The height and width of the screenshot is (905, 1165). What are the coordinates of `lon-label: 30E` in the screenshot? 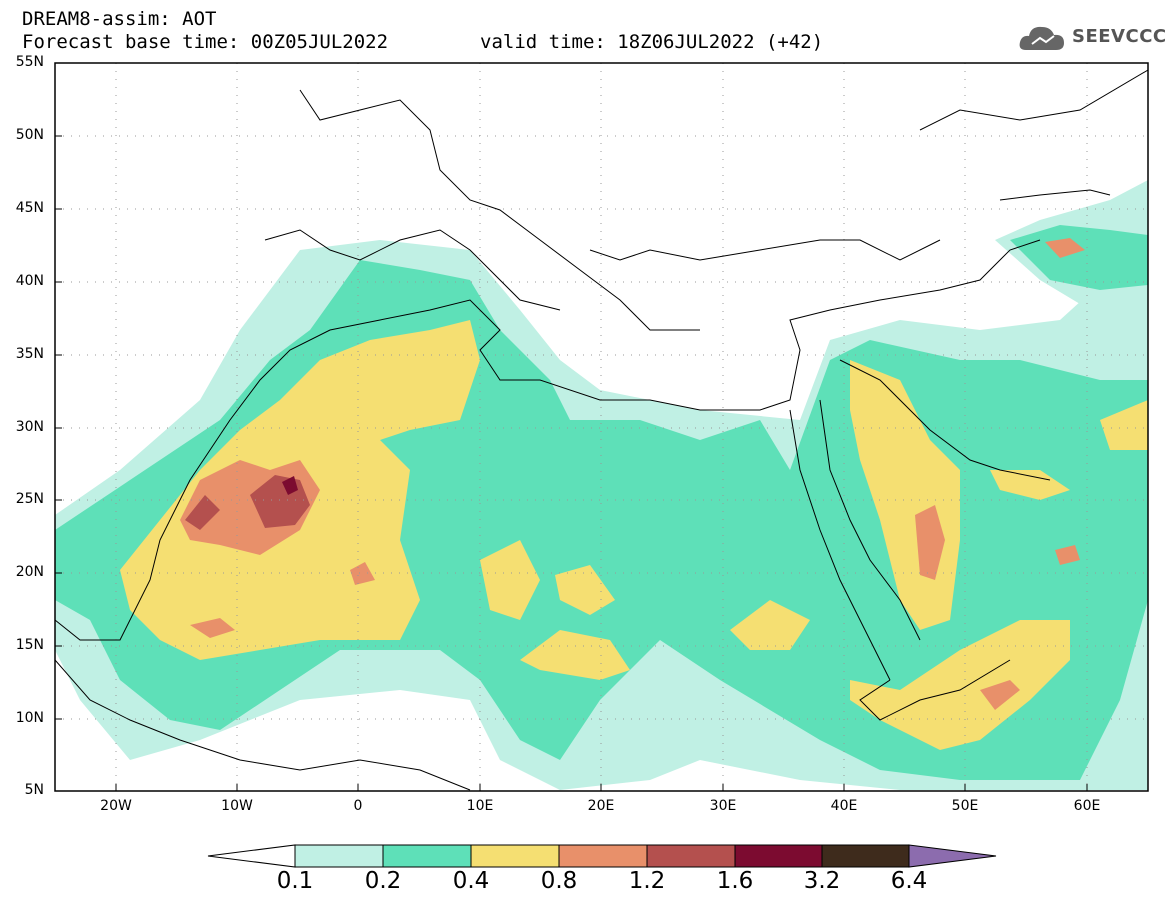 It's located at (723, 806).